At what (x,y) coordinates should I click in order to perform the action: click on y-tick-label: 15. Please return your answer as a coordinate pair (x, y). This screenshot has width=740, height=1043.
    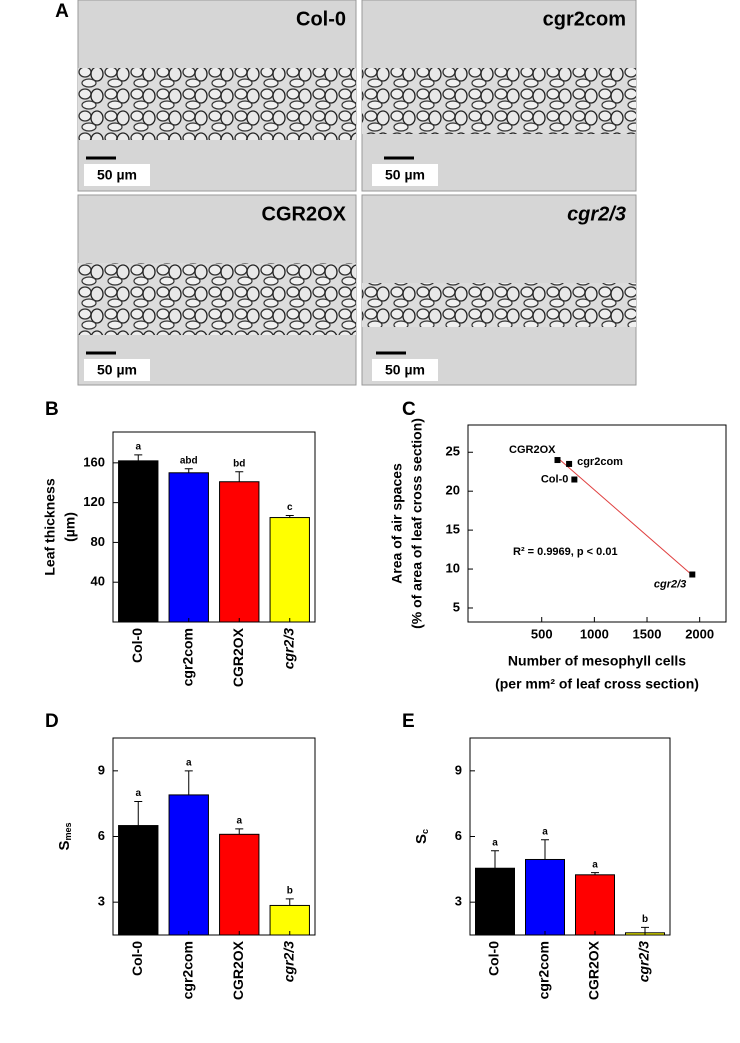
    Looking at the image, I should click on (453, 529).